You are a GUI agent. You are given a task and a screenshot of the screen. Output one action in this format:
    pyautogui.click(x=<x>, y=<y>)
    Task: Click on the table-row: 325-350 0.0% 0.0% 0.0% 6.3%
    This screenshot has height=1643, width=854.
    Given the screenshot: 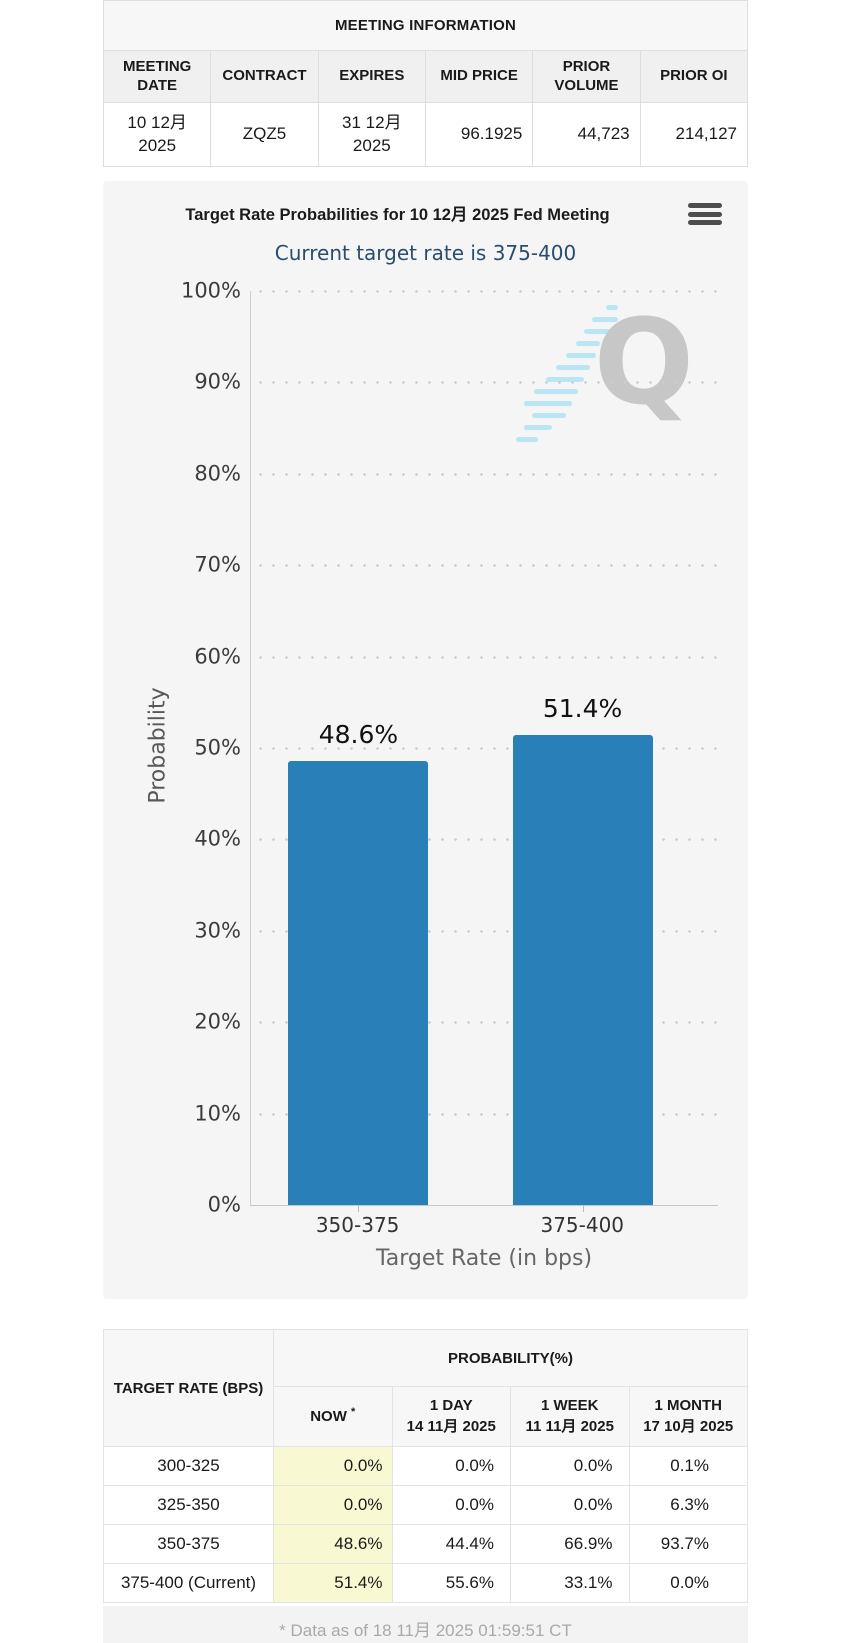 What is the action you would take?
    pyautogui.click(x=425, y=1505)
    